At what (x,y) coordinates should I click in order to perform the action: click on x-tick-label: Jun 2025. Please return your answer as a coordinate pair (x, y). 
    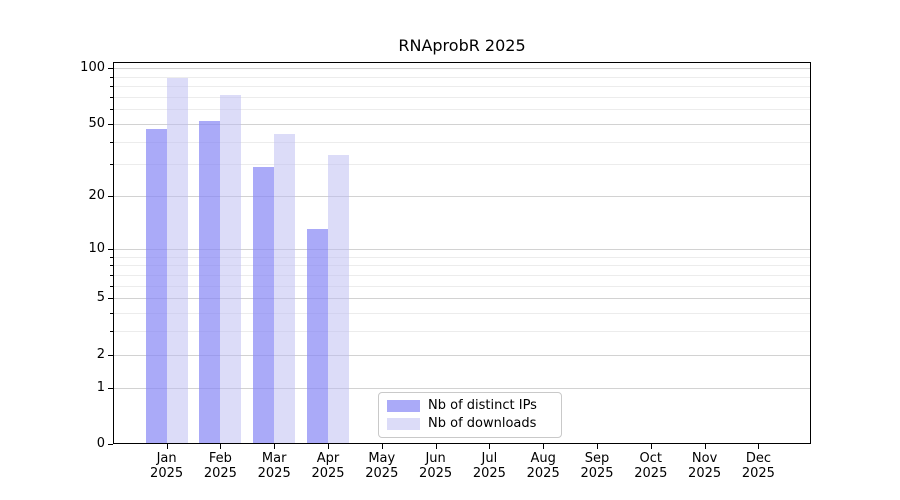
    Looking at the image, I should click on (436, 466).